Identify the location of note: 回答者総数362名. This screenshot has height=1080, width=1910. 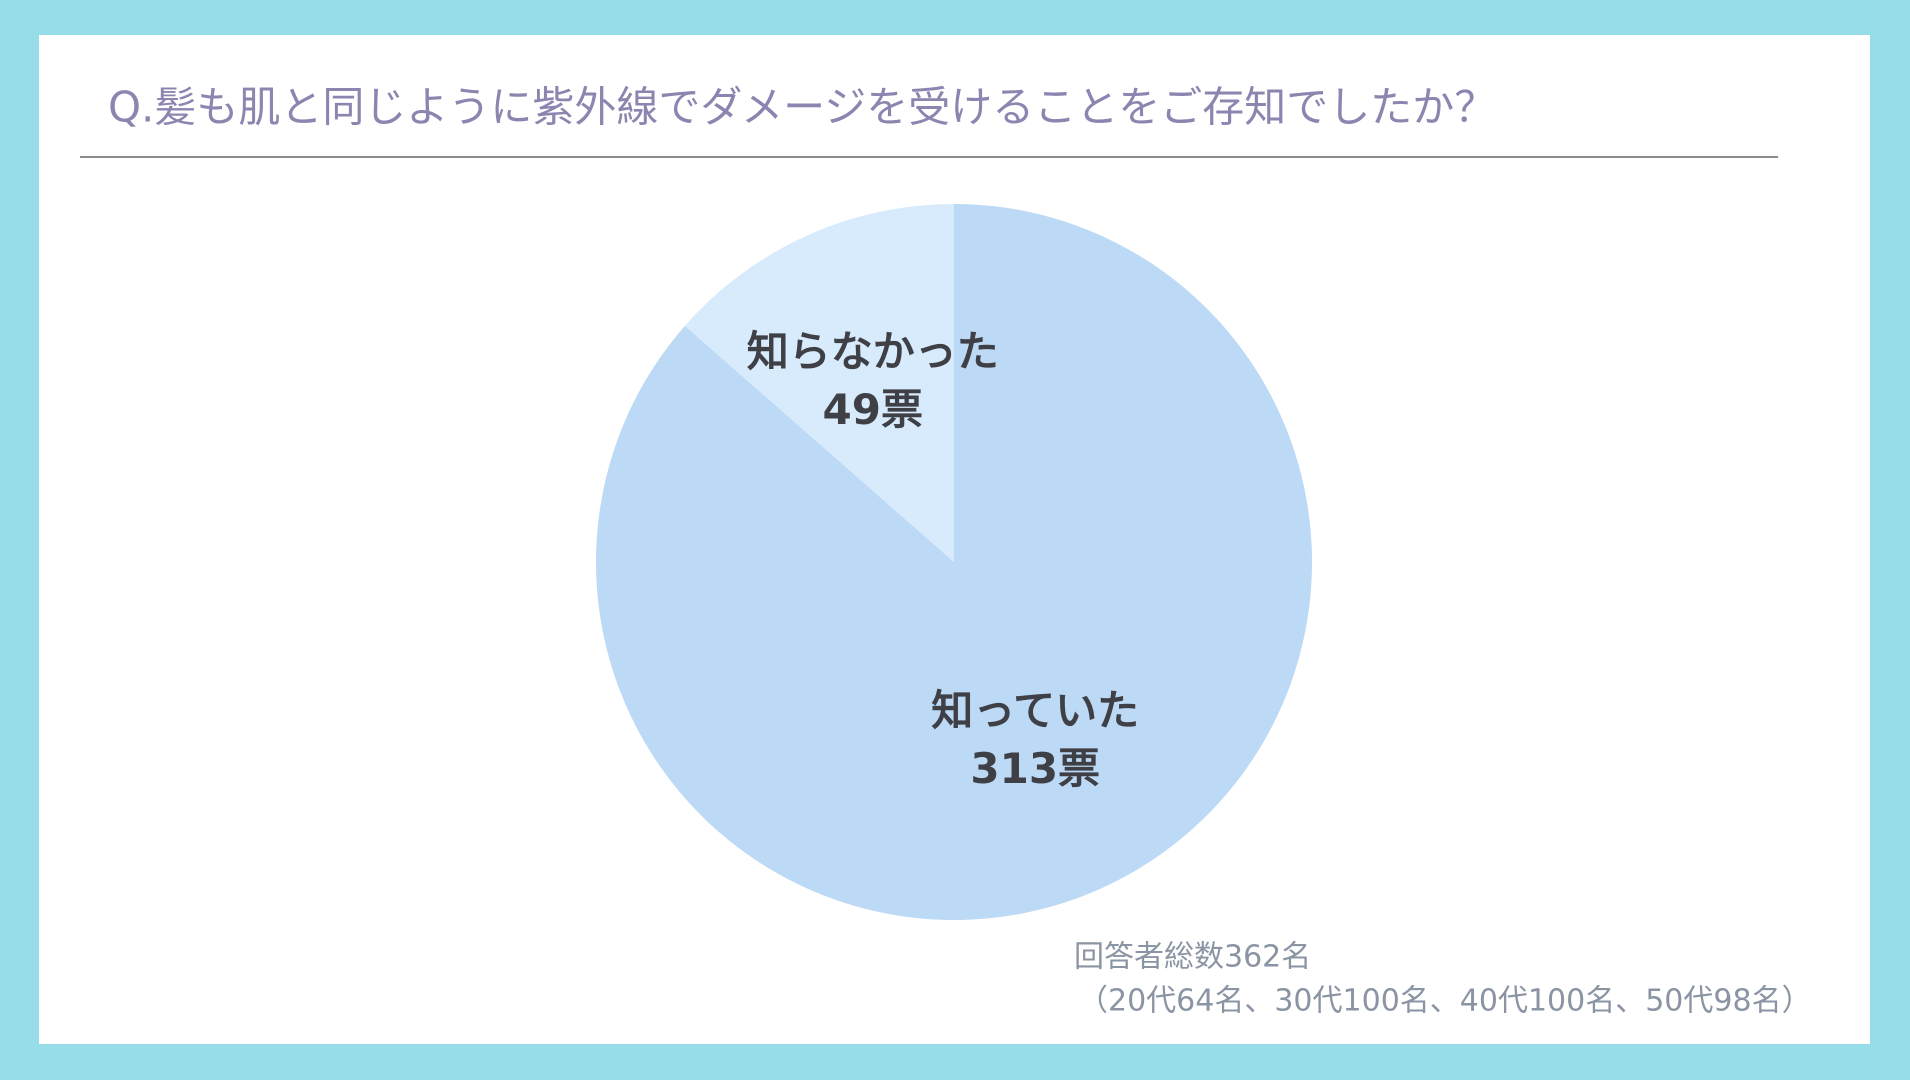
(1192, 957).